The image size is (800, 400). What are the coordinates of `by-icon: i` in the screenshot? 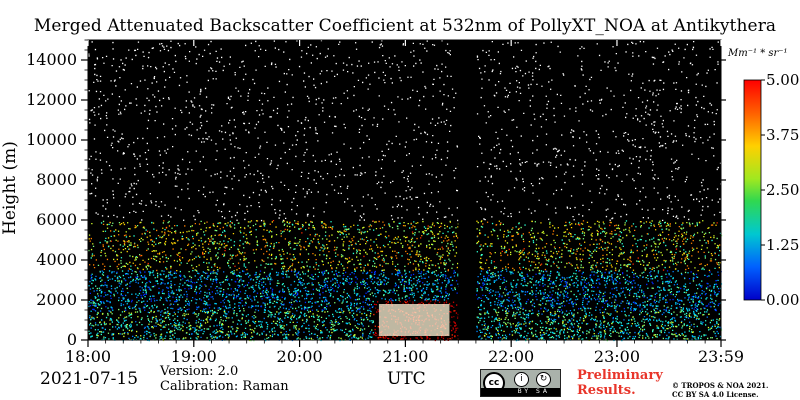 It's located at (521, 379).